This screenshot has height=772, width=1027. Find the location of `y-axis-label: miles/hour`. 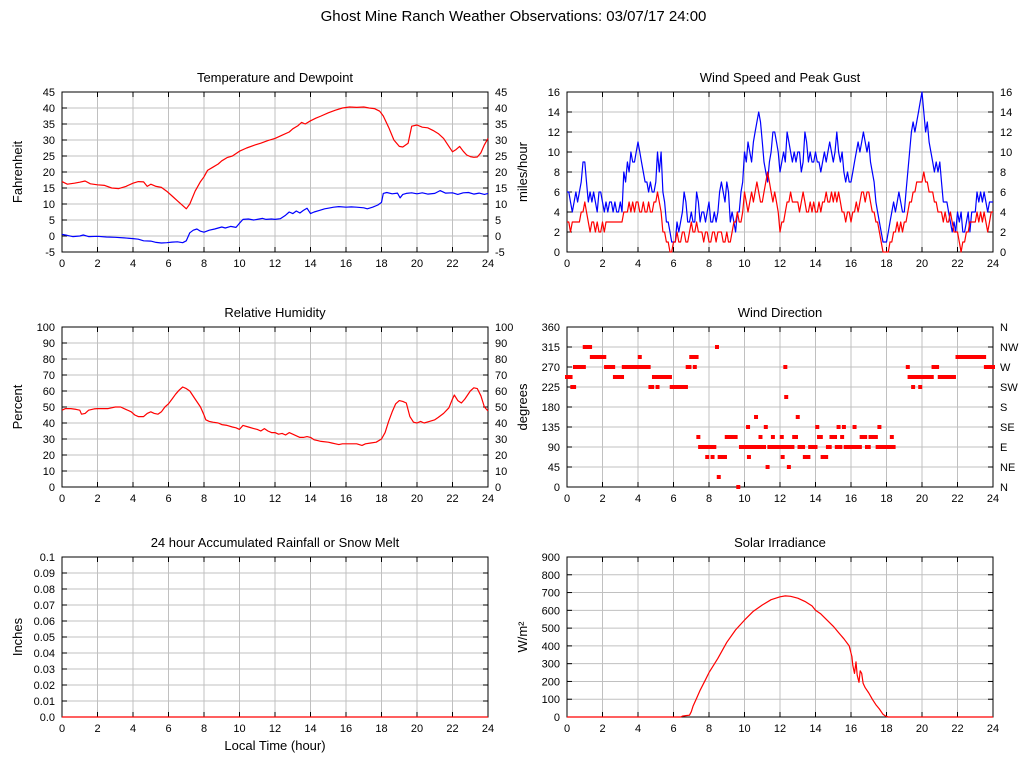

y-axis-label: miles/hour is located at coordinates (522, 171).